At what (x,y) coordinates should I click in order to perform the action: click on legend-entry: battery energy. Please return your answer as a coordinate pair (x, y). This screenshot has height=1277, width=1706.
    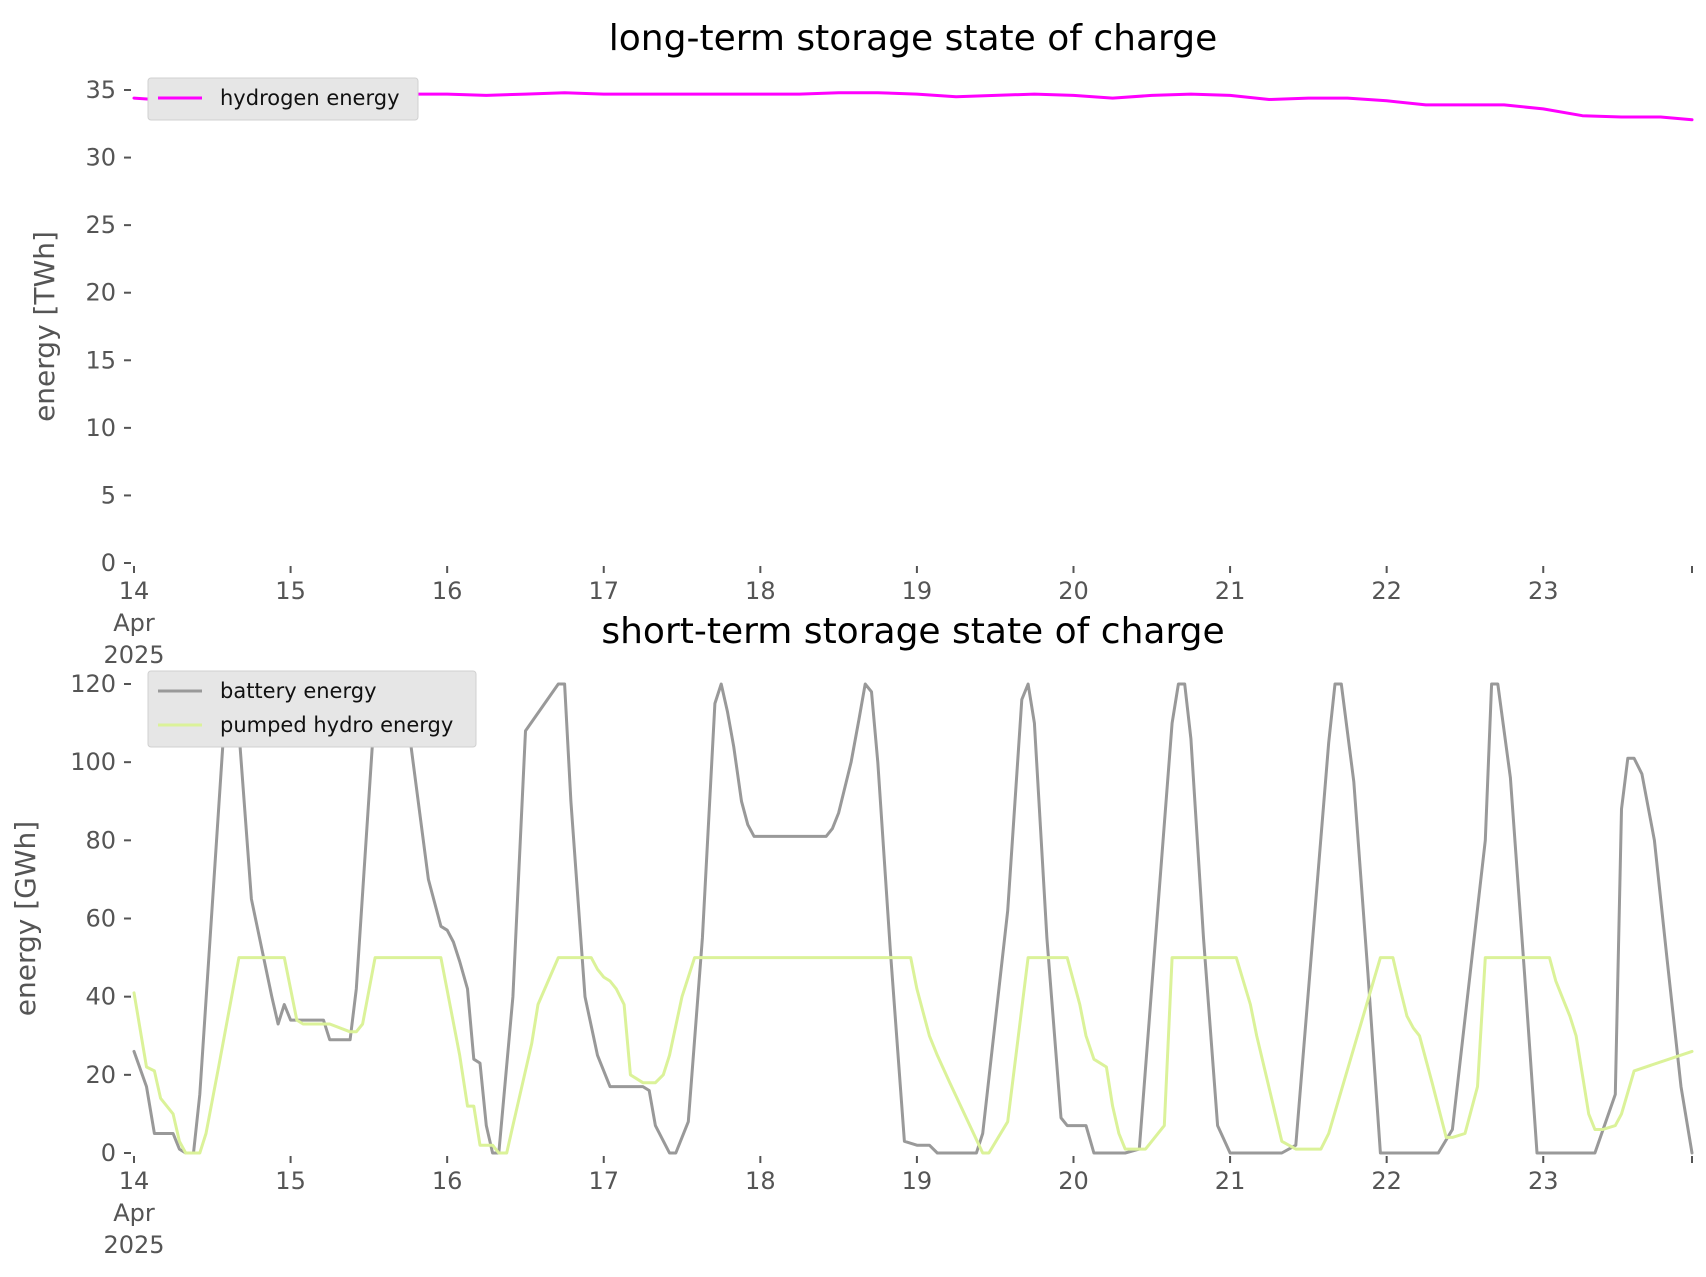
    Looking at the image, I should click on (298, 691).